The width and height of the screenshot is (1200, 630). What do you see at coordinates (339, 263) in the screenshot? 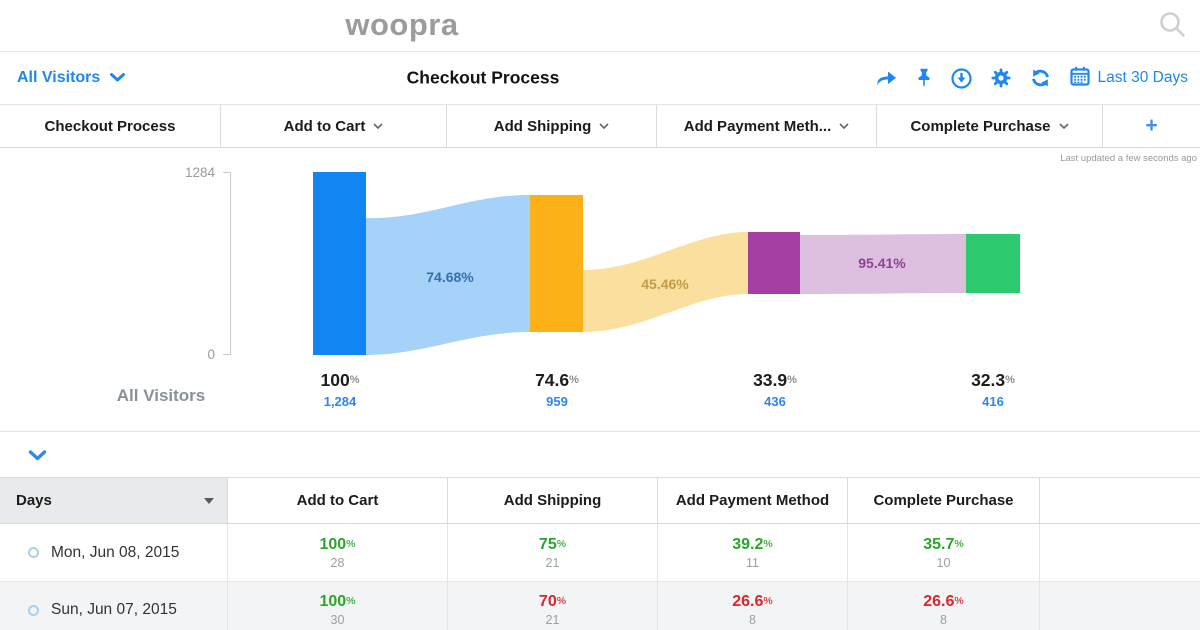
I see `bar-add-to-cart` at bounding box center [339, 263].